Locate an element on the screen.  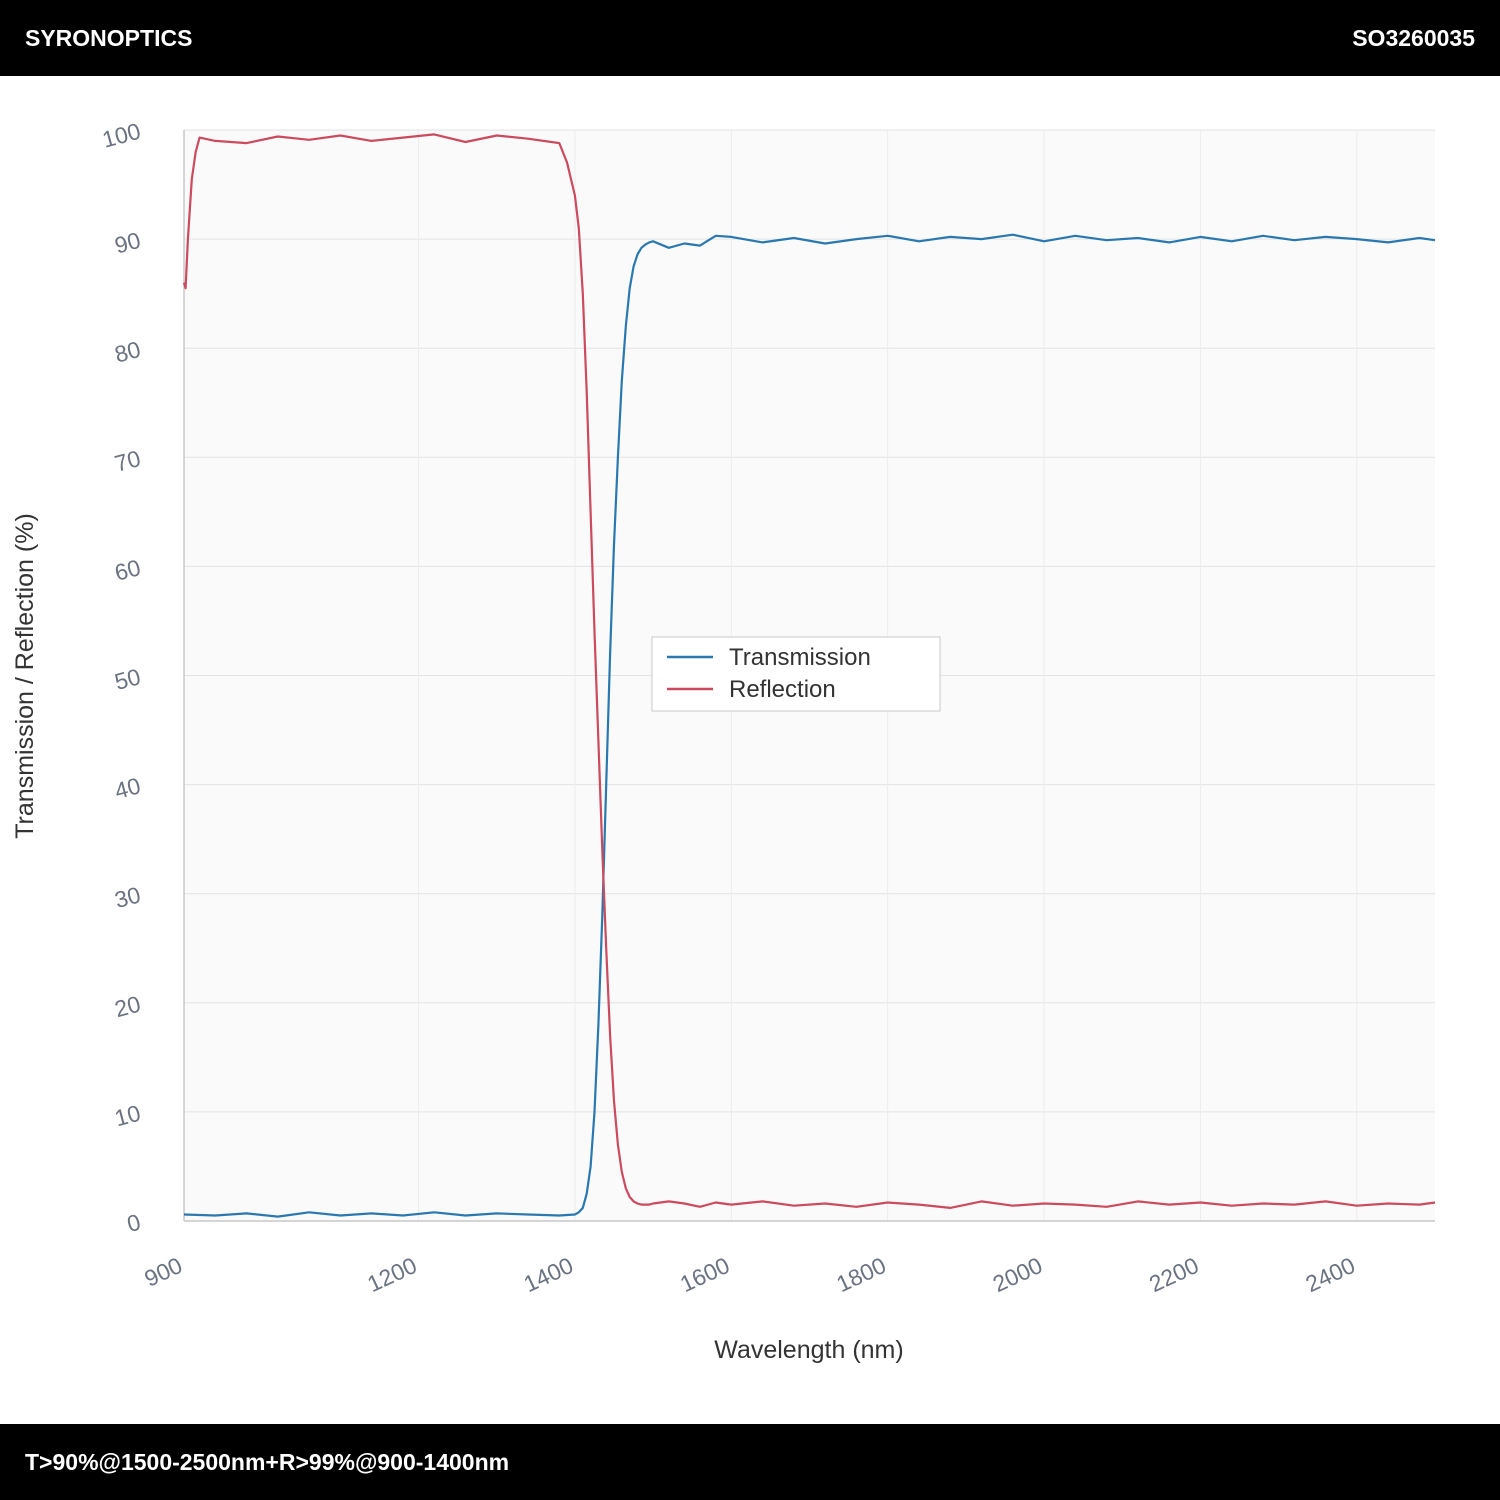
y-tick-label: 90 is located at coordinates (127, 243).